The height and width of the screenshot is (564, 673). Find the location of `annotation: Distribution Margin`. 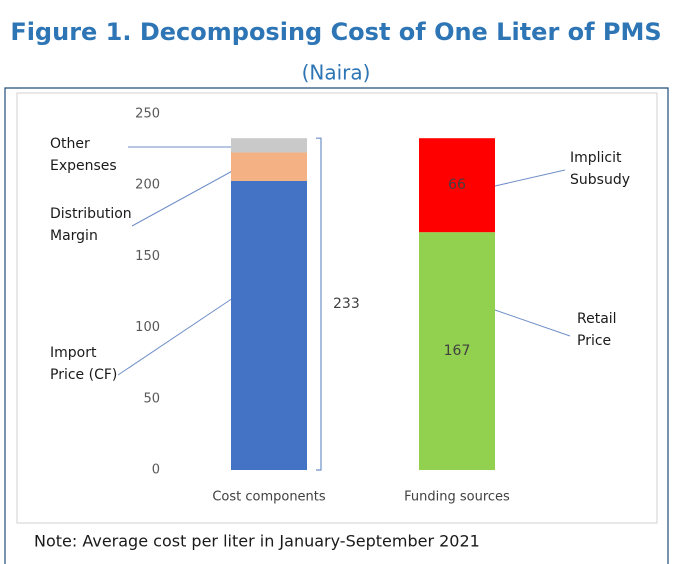

annotation: Distribution Margin is located at coordinates (91, 225).